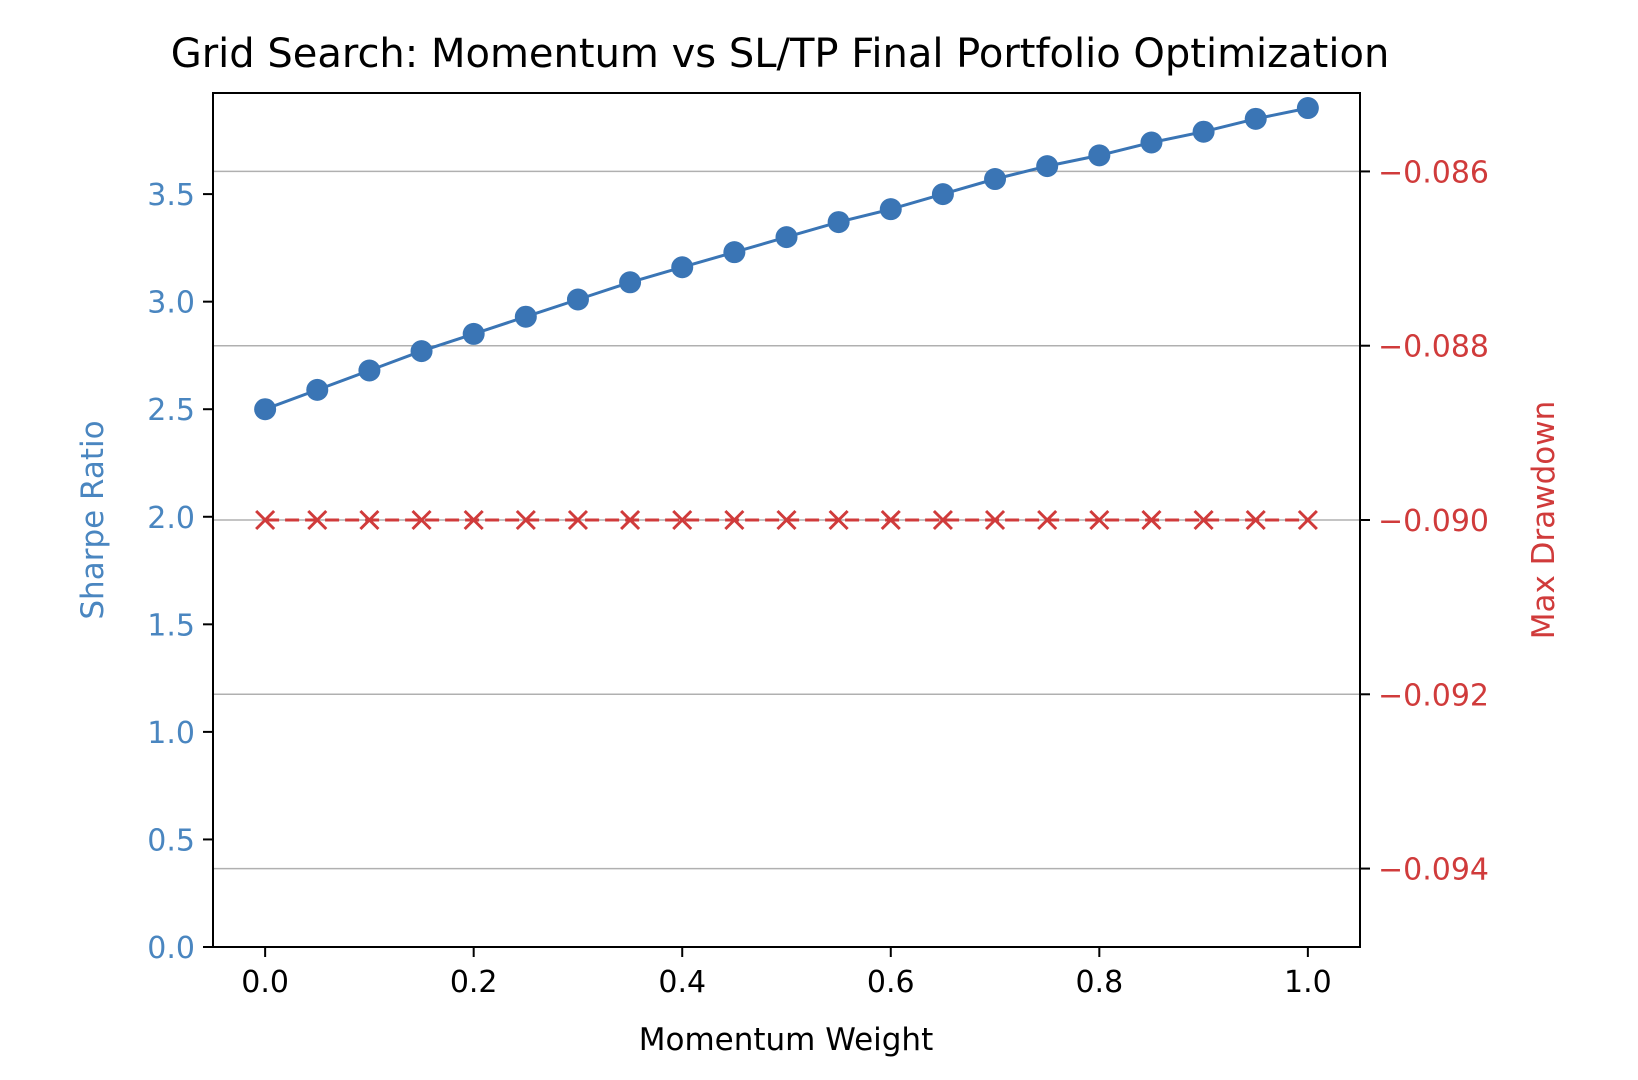  I want to click on x-axis-label: Momentum Weight, so click(786, 1040).